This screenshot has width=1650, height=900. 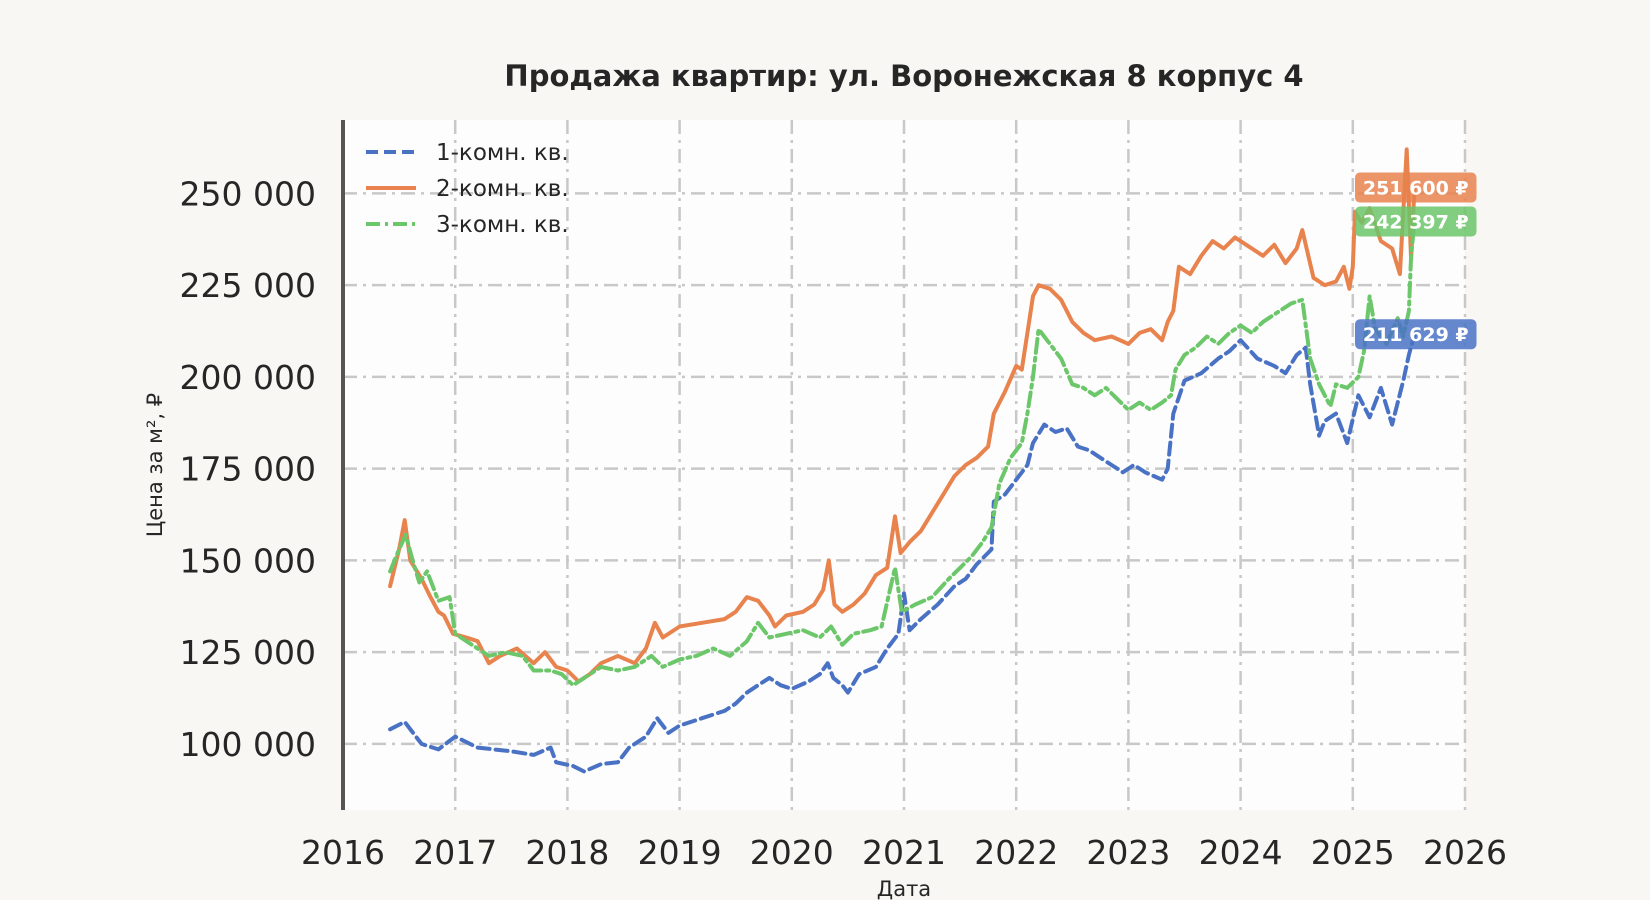 What do you see at coordinates (248, 744) in the screenshot?
I see `y-tick-label: 100 000` at bounding box center [248, 744].